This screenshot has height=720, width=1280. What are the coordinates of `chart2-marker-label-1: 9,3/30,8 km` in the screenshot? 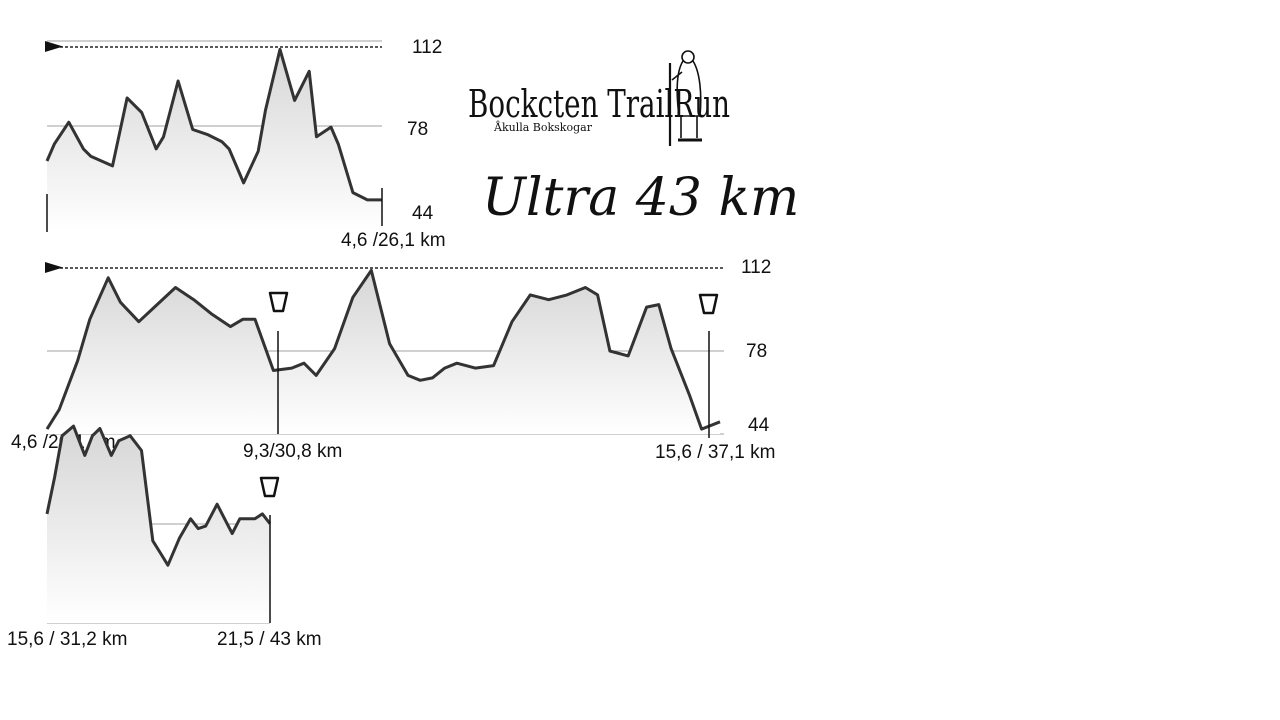 It's located at (292, 451).